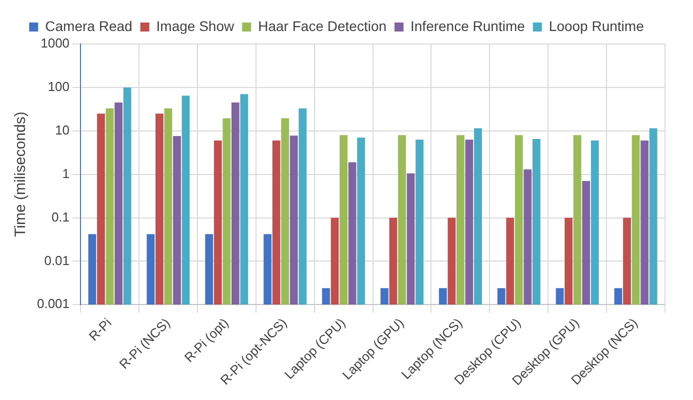  What do you see at coordinates (59, 86) in the screenshot?
I see `y-tick-label: 100` at bounding box center [59, 86].